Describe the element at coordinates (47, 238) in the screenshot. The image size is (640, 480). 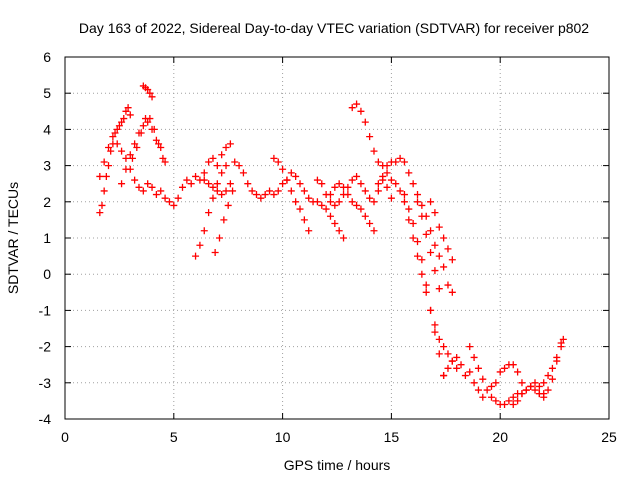
I see `y-tick-label: 1` at that location.